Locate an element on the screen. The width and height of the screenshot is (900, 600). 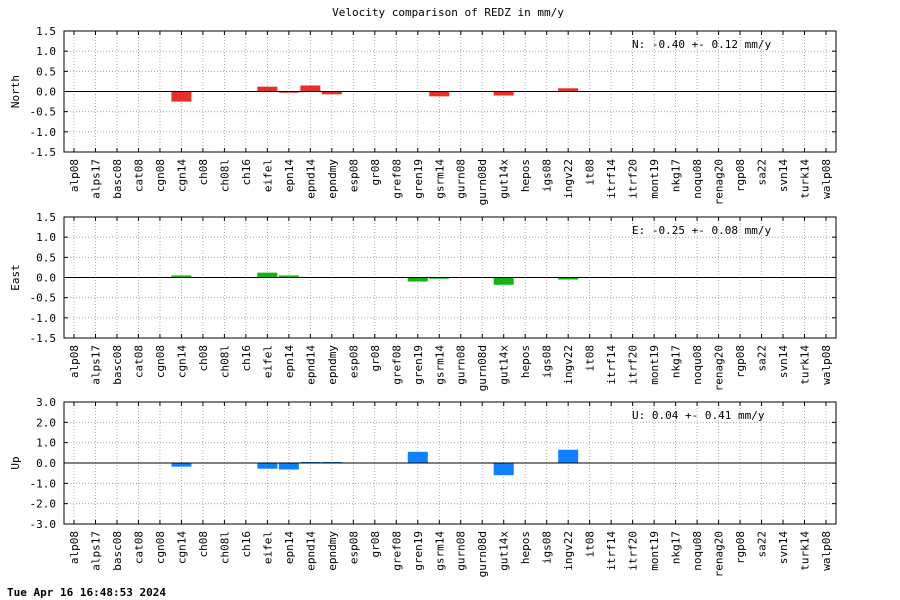
x-tick-label: cgn08 is located at coordinates (160, 175).